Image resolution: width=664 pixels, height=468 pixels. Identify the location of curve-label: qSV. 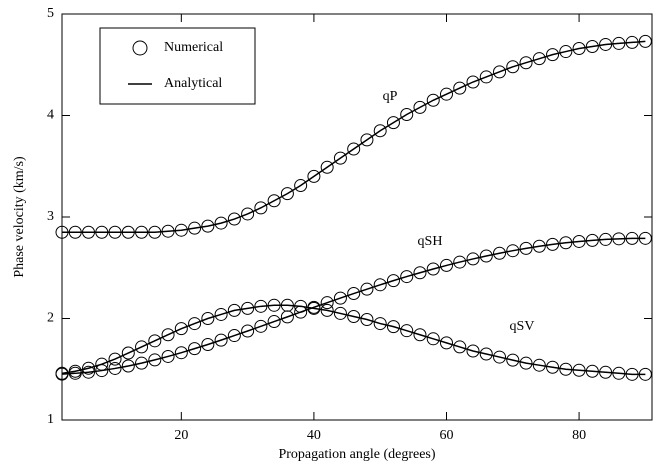
(522, 326).